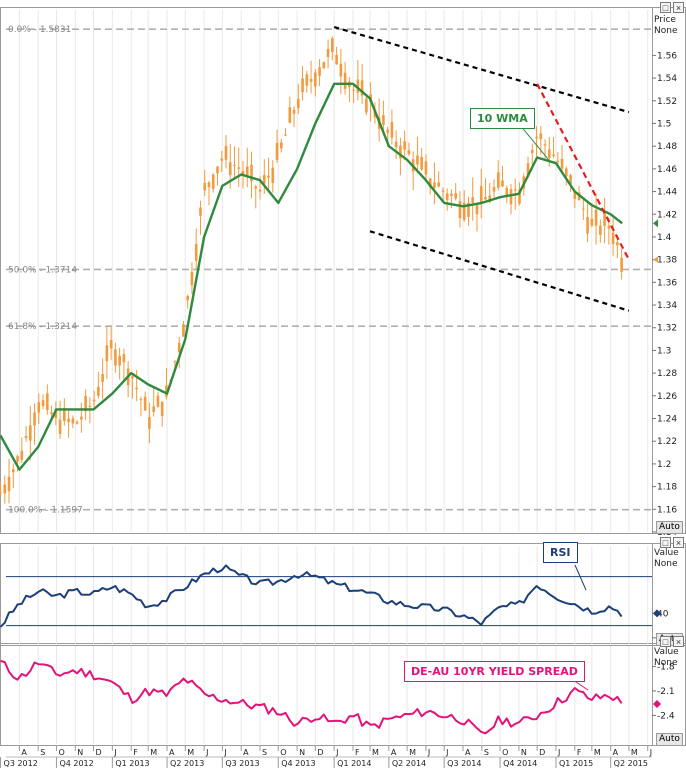 This screenshot has height=773, width=686. What do you see at coordinates (667, 215) in the screenshot?
I see `price-ytick-label: 1.42` at bounding box center [667, 215].